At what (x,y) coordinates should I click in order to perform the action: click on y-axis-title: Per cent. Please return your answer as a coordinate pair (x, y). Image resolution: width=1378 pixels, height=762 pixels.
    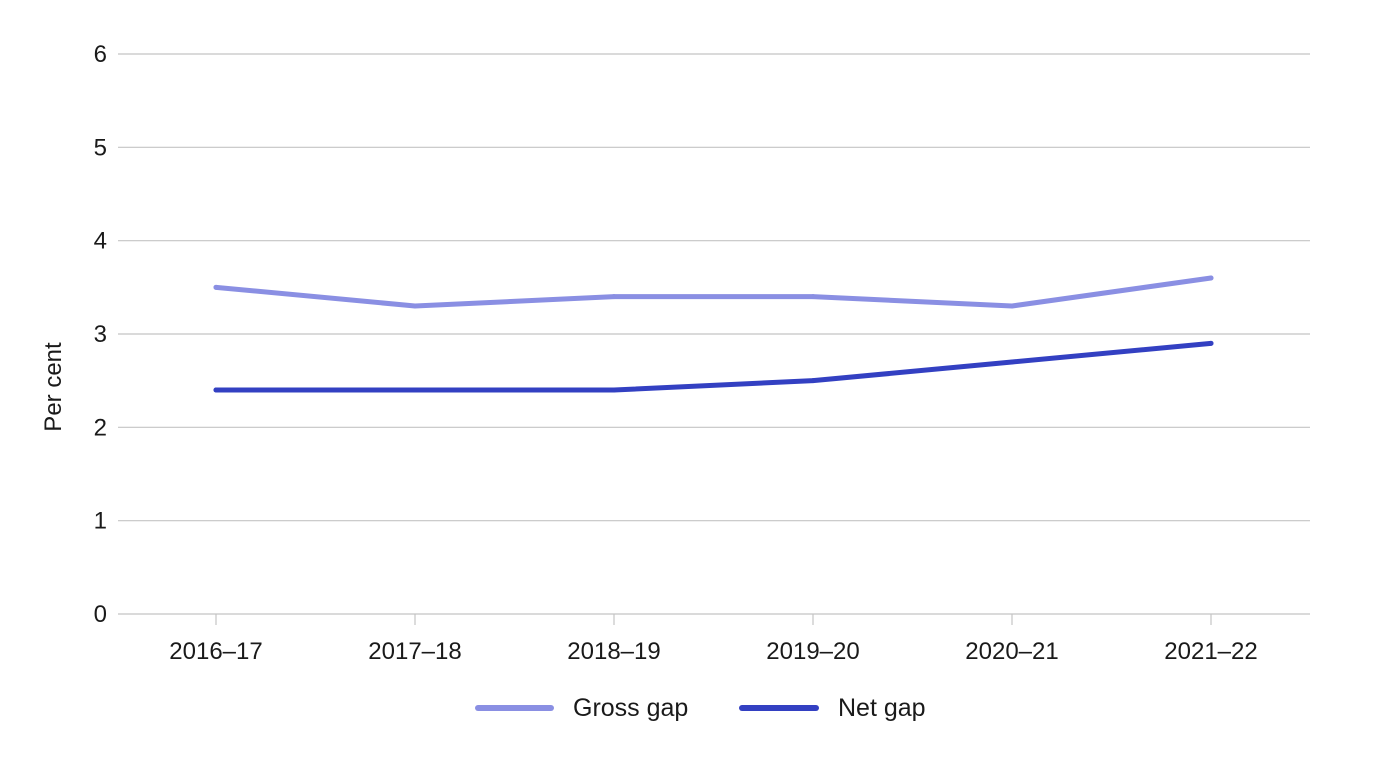
    Looking at the image, I should click on (53, 387).